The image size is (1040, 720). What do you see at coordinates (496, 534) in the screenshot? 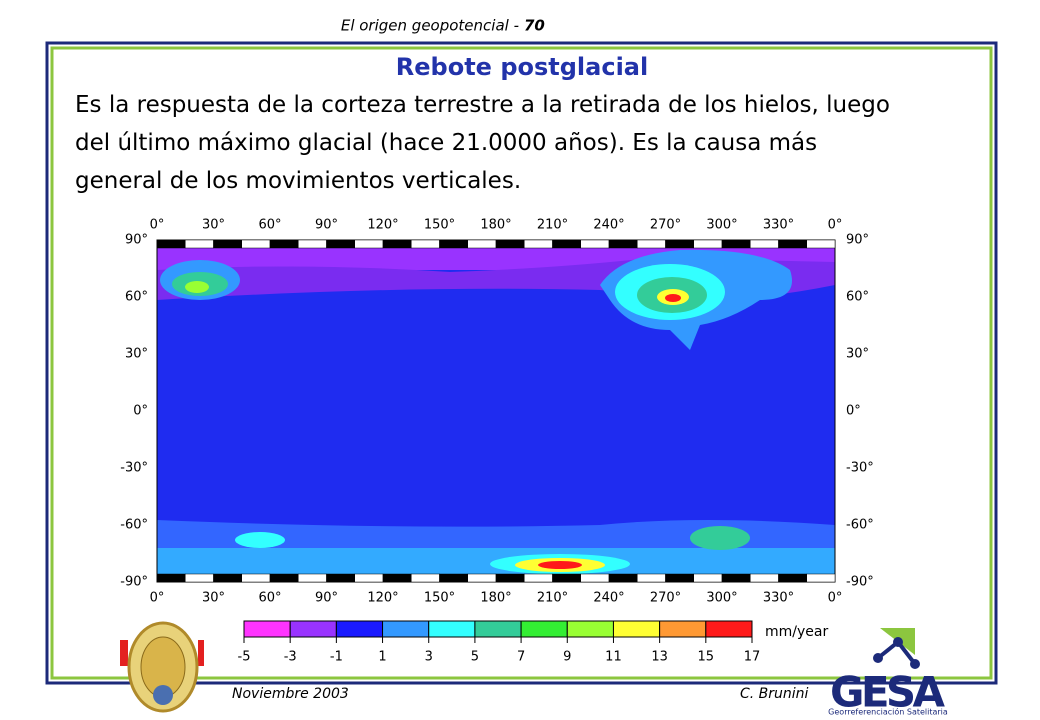
I see `southern-band` at bounding box center [496, 534].